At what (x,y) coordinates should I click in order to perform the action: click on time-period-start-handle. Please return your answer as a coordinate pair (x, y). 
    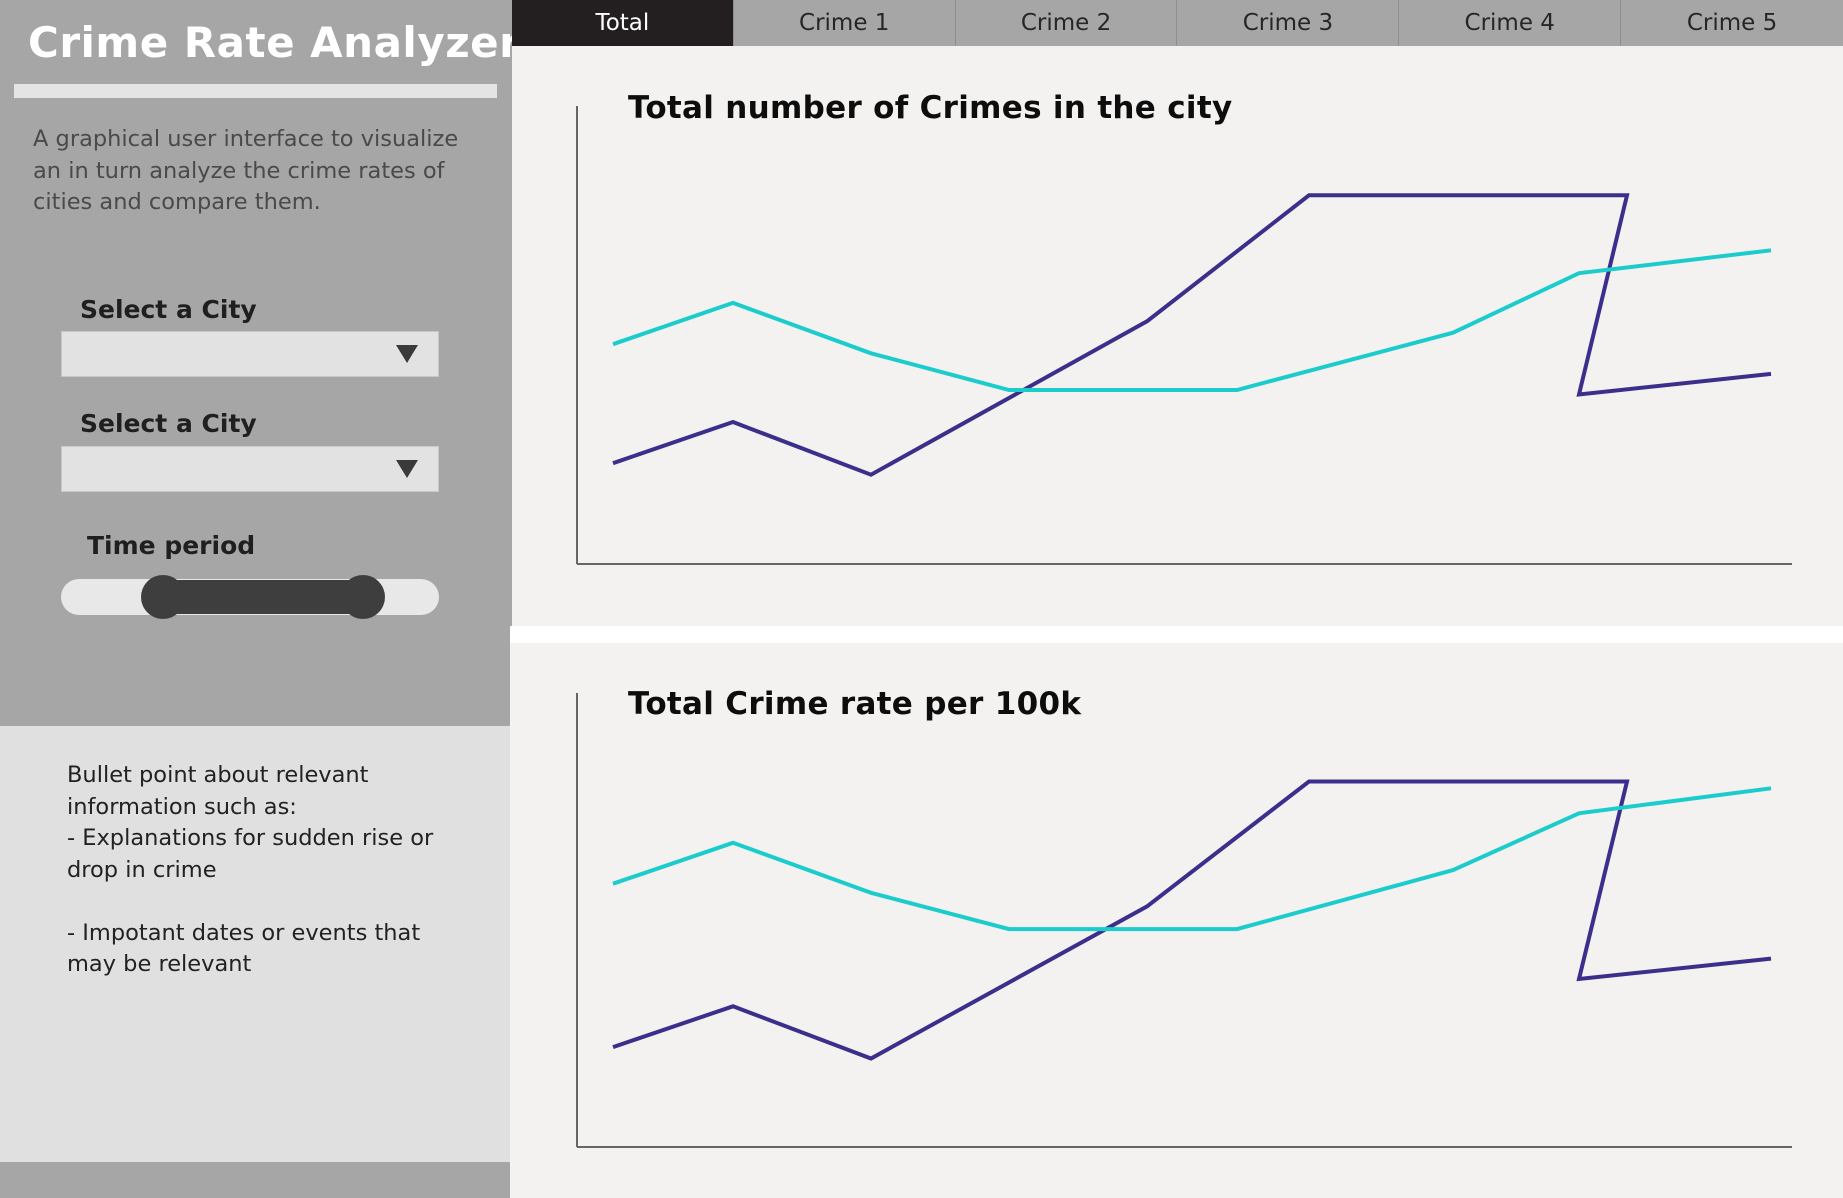
    Looking at the image, I should click on (163, 597).